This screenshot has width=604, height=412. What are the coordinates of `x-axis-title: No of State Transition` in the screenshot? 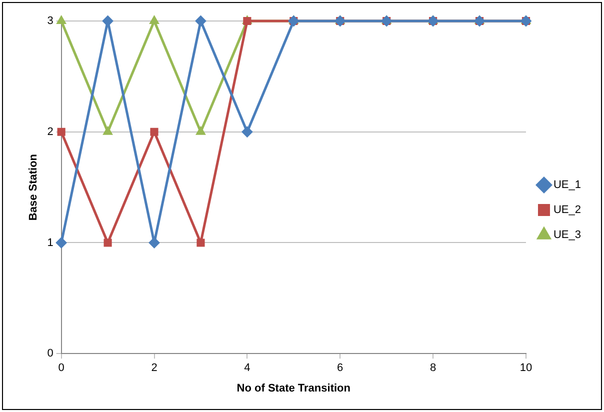 It's located at (293, 388).